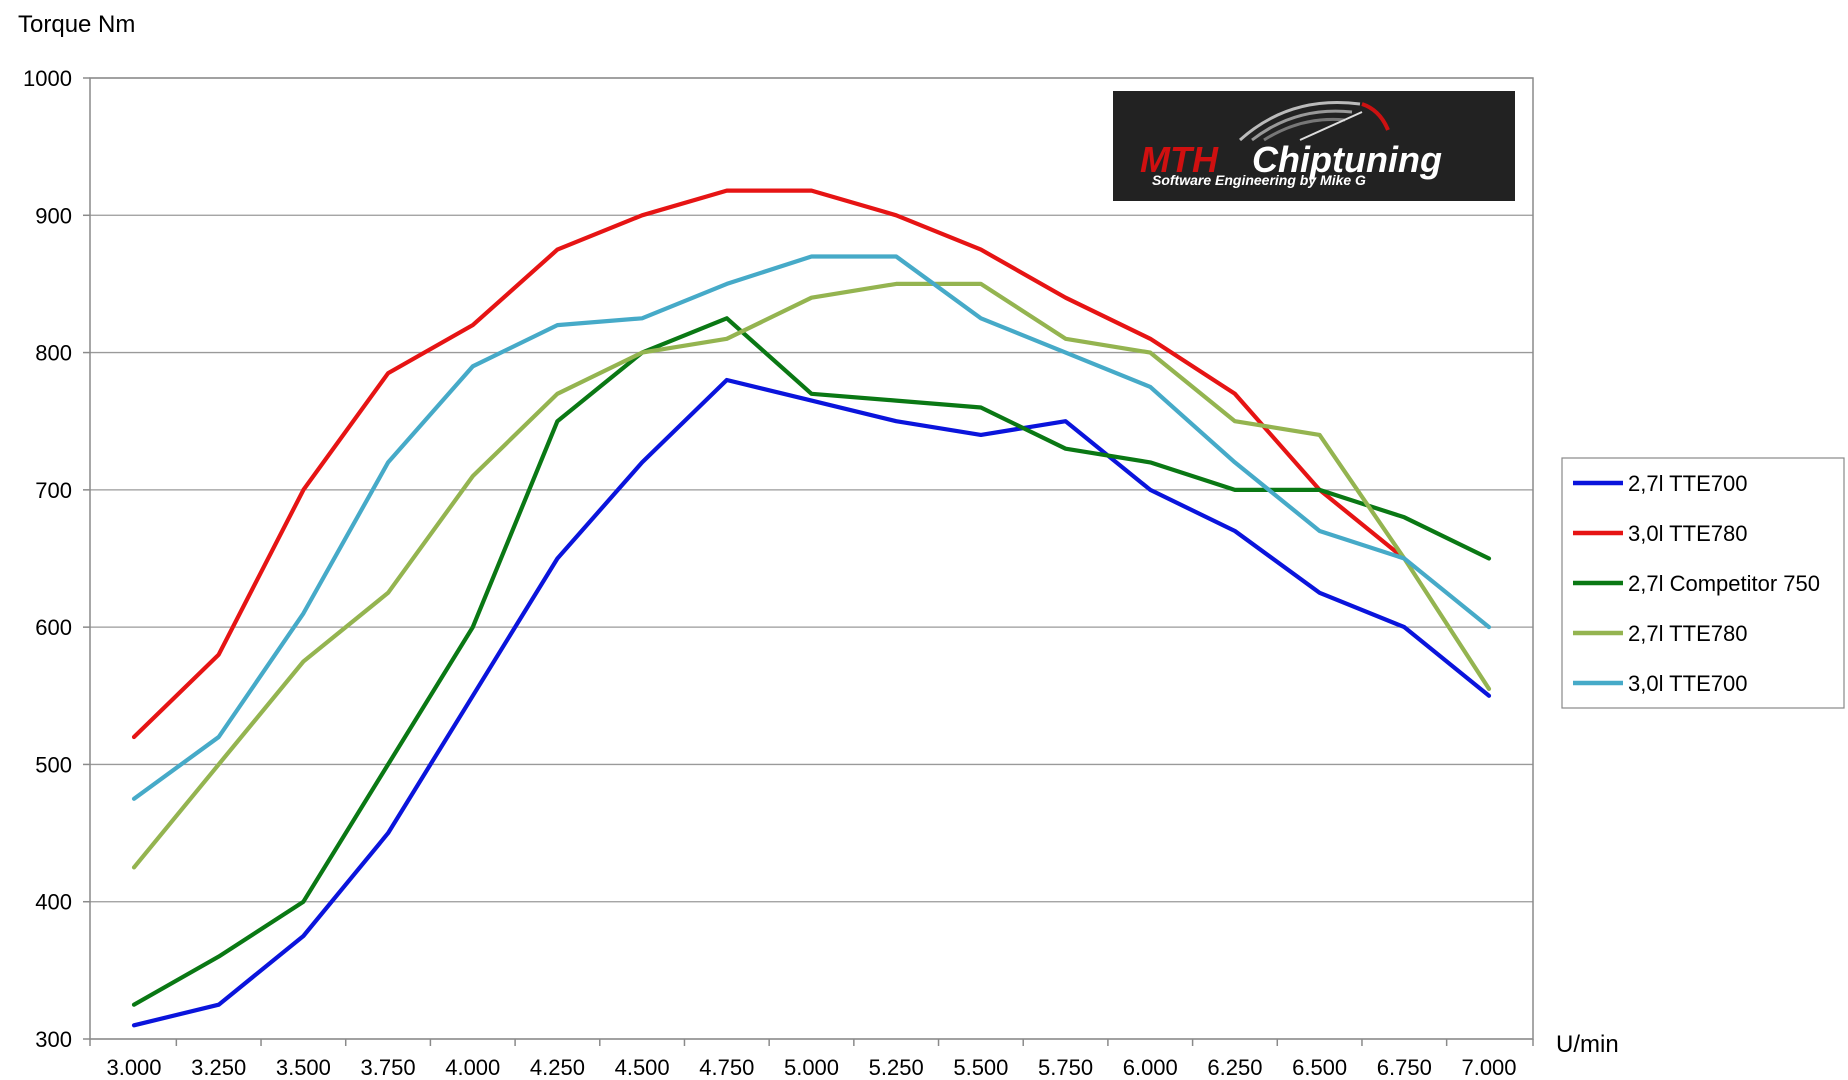  I want to click on x-tick-label: 6.750, so click(1404, 1067).